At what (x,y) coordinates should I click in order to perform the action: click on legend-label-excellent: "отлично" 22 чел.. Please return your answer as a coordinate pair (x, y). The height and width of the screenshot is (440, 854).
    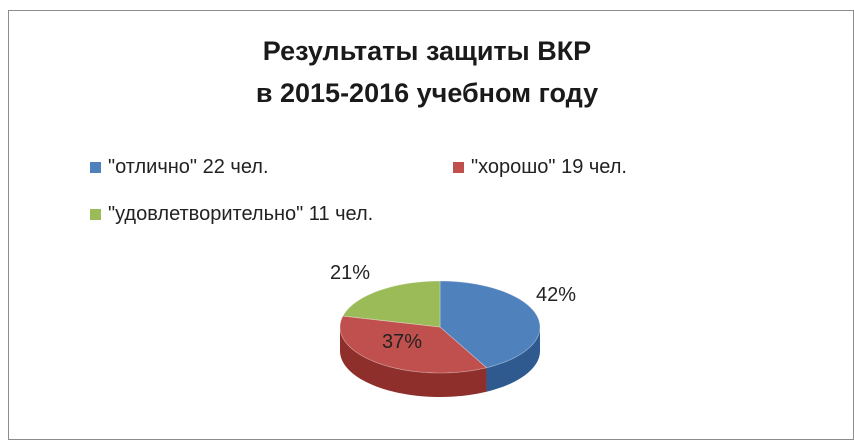
    Looking at the image, I should click on (188, 167).